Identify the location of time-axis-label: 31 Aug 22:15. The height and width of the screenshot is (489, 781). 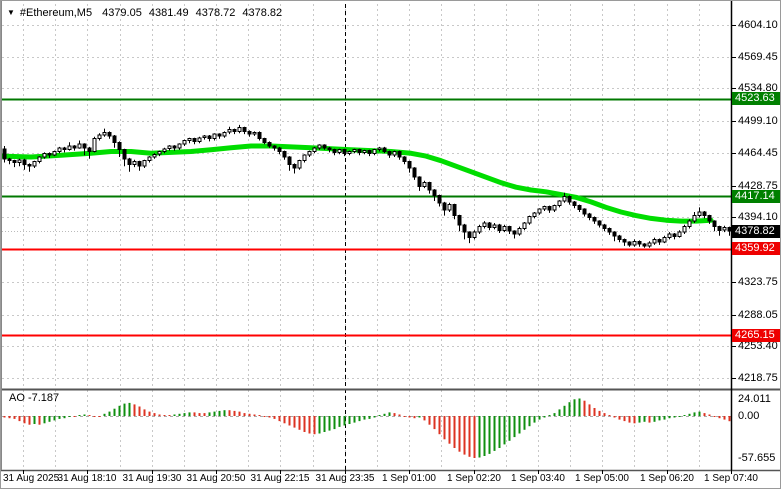
(280, 478).